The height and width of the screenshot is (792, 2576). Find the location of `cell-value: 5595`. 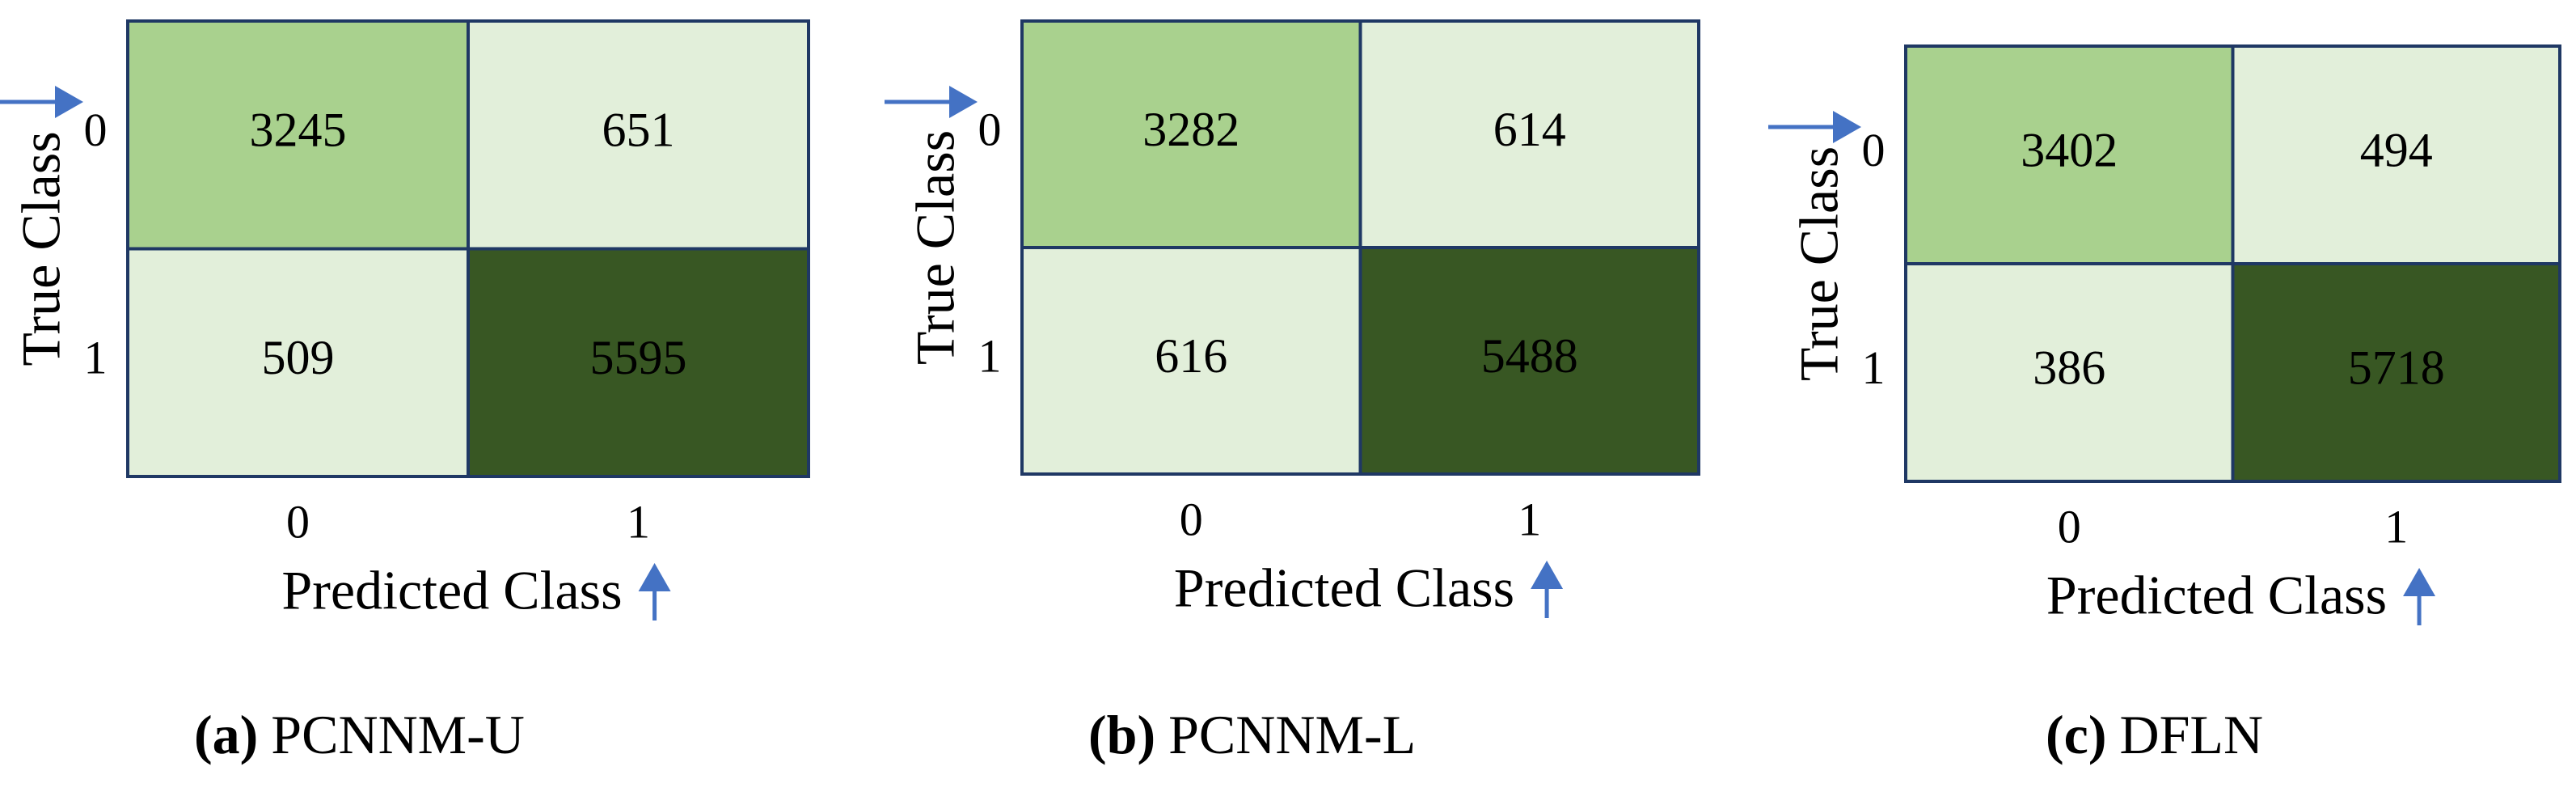

cell-value: 5595 is located at coordinates (638, 357).